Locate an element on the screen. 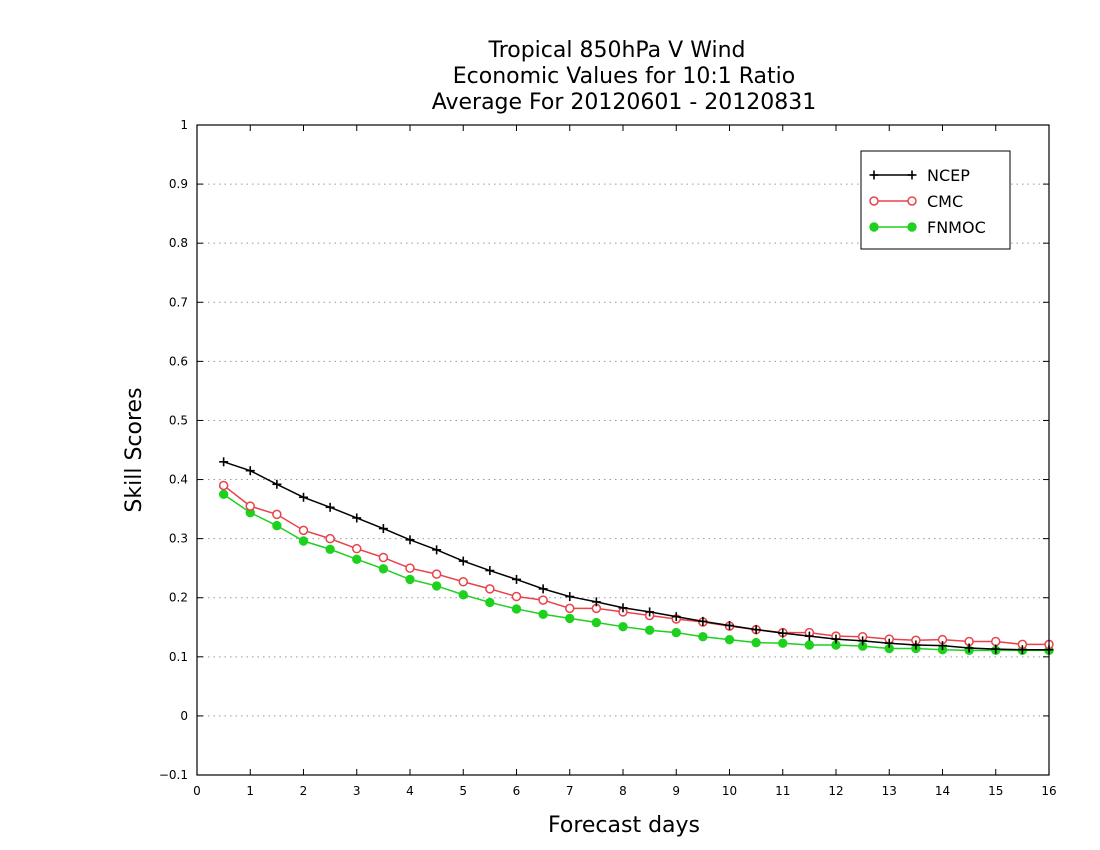 This screenshot has height=850, width=1100. legend-box is located at coordinates (935, 200).